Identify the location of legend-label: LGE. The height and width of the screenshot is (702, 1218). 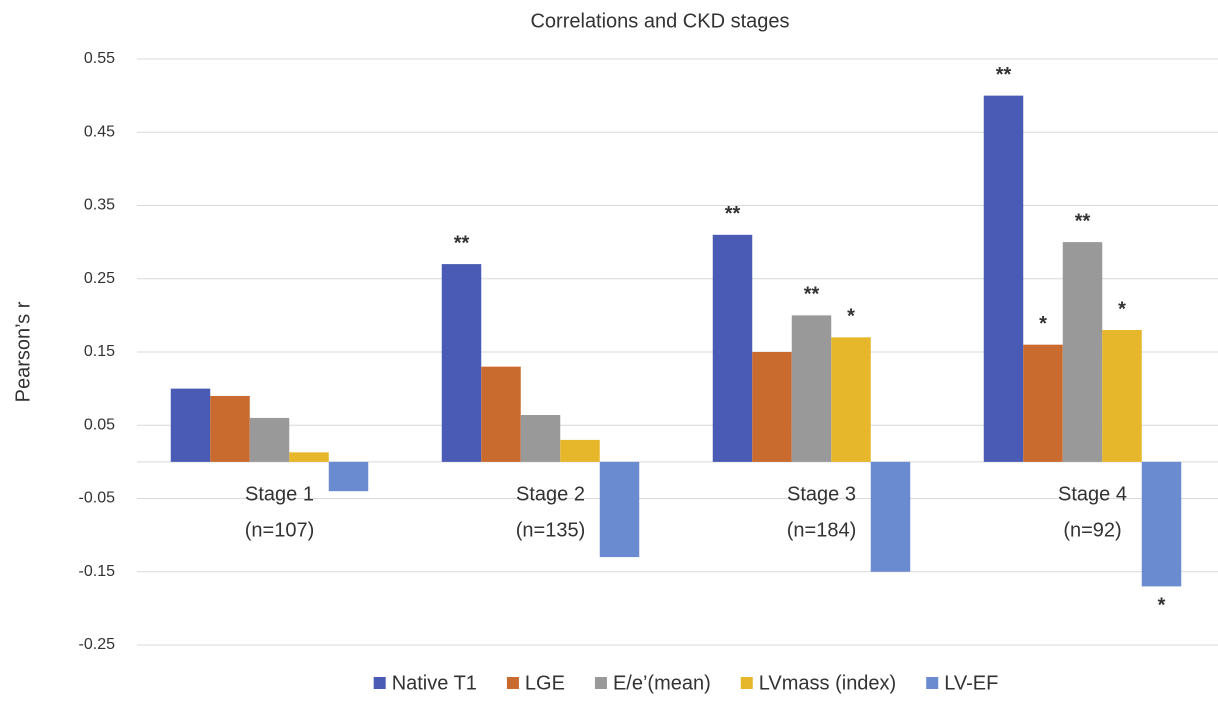
(545, 683).